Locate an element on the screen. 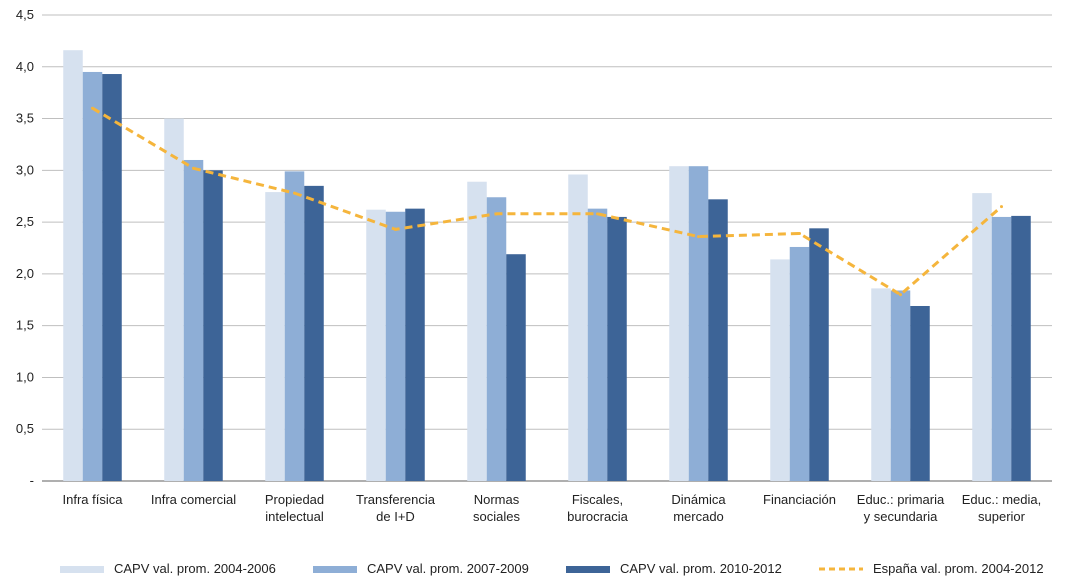 Image resolution: width=1072 pixels, height=583 pixels. bar-series2-cat6 is located at coordinates (597, 344).